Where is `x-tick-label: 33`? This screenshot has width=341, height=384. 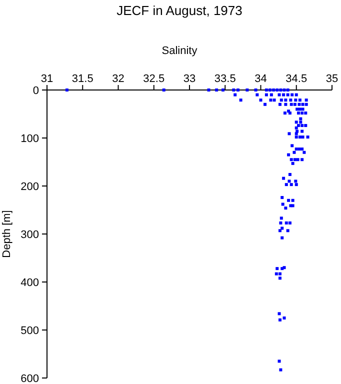 x-tick-label: 33 is located at coordinates (189, 79).